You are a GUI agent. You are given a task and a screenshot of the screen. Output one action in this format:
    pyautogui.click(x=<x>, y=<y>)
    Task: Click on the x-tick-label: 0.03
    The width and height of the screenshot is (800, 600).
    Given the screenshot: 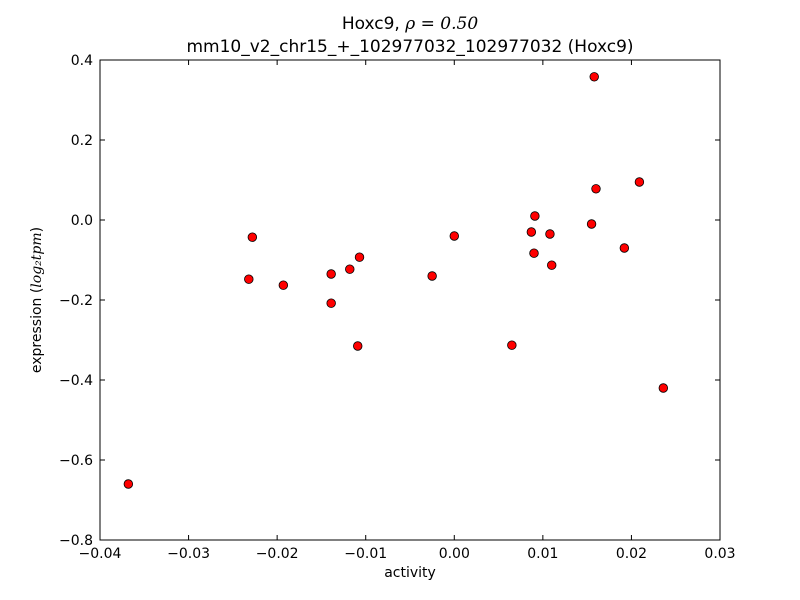 What is the action you would take?
    pyautogui.click(x=719, y=554)
    